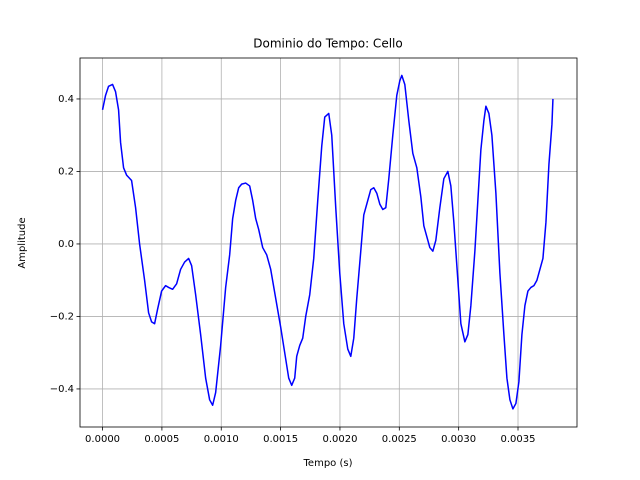 The width and height of the screenshot is (640, 480). What do you see at coordinates (221, 439) in the screenshot?
I see `x-tick-label: 0.0010` at bounding box center [221, 439].